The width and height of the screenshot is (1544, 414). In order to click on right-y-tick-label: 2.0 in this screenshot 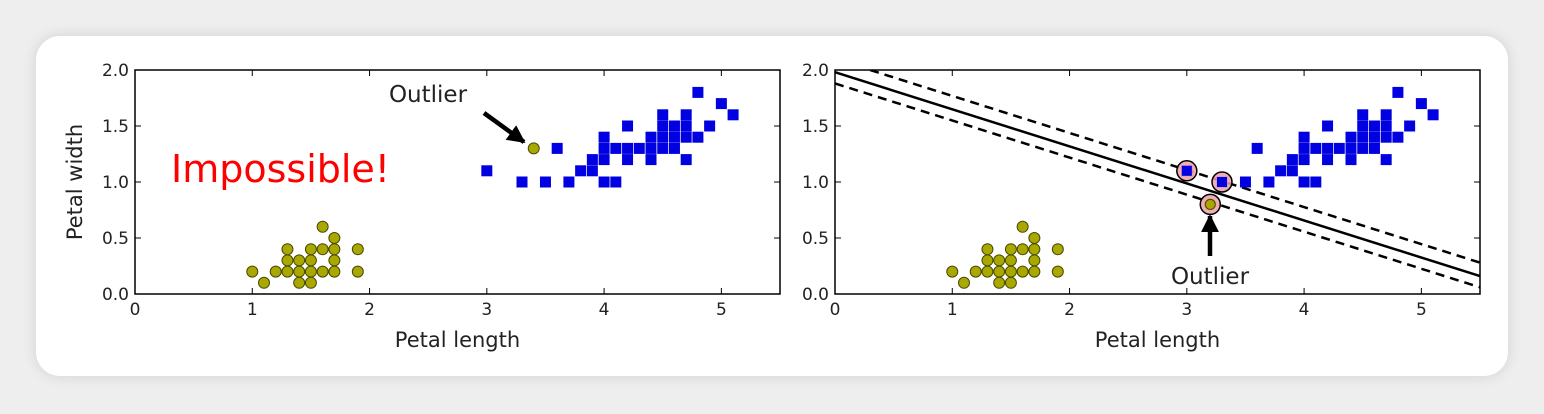, I will do `click(815, 71)`.